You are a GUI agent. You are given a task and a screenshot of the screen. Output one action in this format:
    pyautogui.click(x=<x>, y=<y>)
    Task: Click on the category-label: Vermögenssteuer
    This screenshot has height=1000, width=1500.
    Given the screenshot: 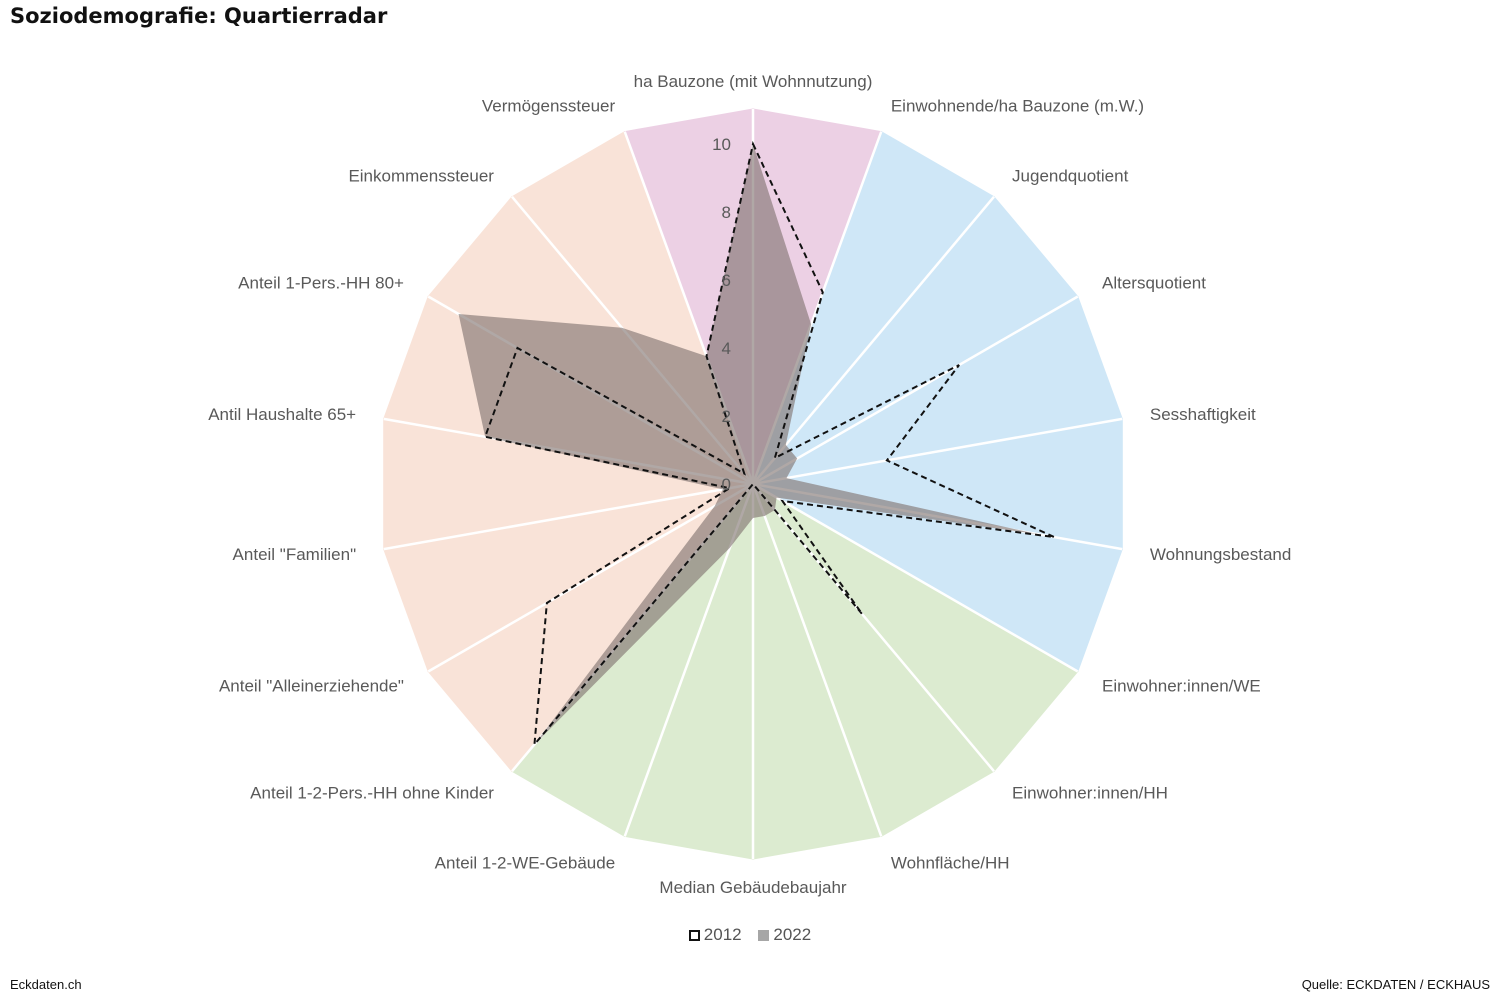 What is the action you would take?
    pyautogui.click(x=549, y=105)
    